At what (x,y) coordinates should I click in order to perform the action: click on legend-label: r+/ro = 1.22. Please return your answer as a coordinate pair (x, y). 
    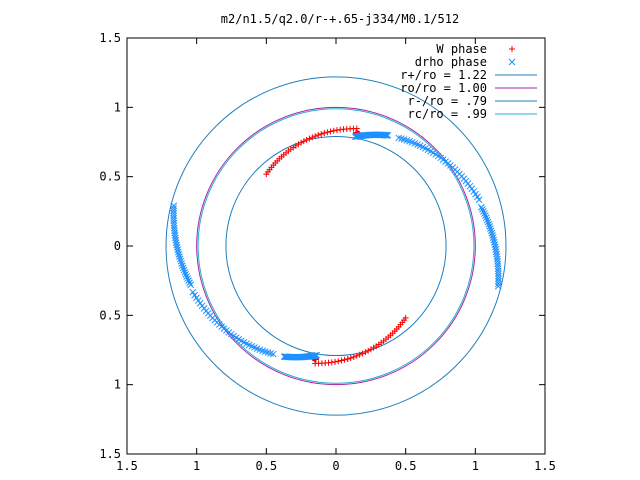
    Looking at the image, I should click on (443, 75).